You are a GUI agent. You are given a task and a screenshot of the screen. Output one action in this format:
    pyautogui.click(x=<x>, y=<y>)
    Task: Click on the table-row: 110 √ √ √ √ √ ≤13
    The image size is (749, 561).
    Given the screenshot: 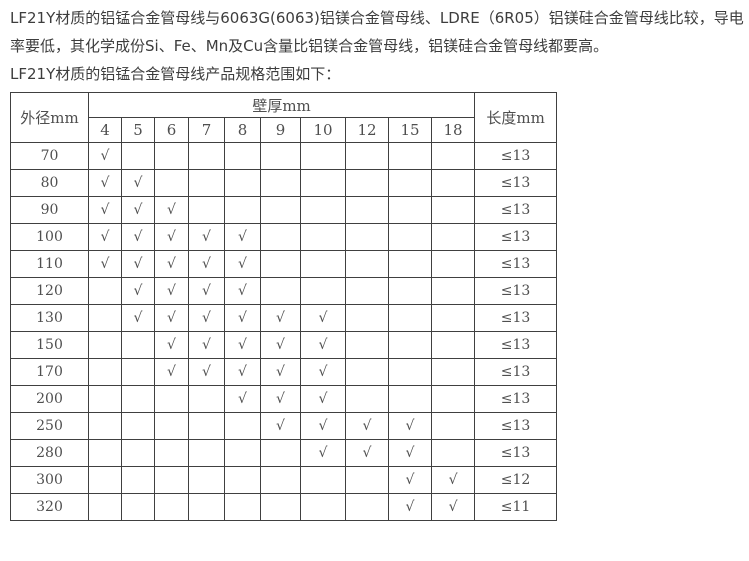 What is the action you would take?
    pyautogui.click(x=284, y=264)
    